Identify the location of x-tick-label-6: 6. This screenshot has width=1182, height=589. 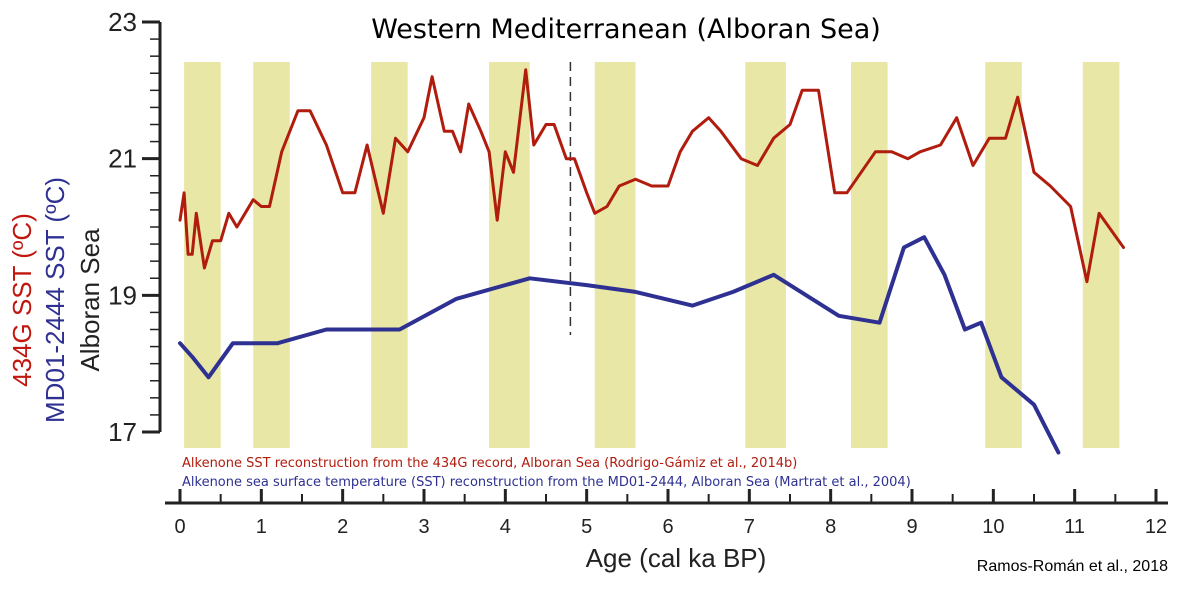
(667, 527).